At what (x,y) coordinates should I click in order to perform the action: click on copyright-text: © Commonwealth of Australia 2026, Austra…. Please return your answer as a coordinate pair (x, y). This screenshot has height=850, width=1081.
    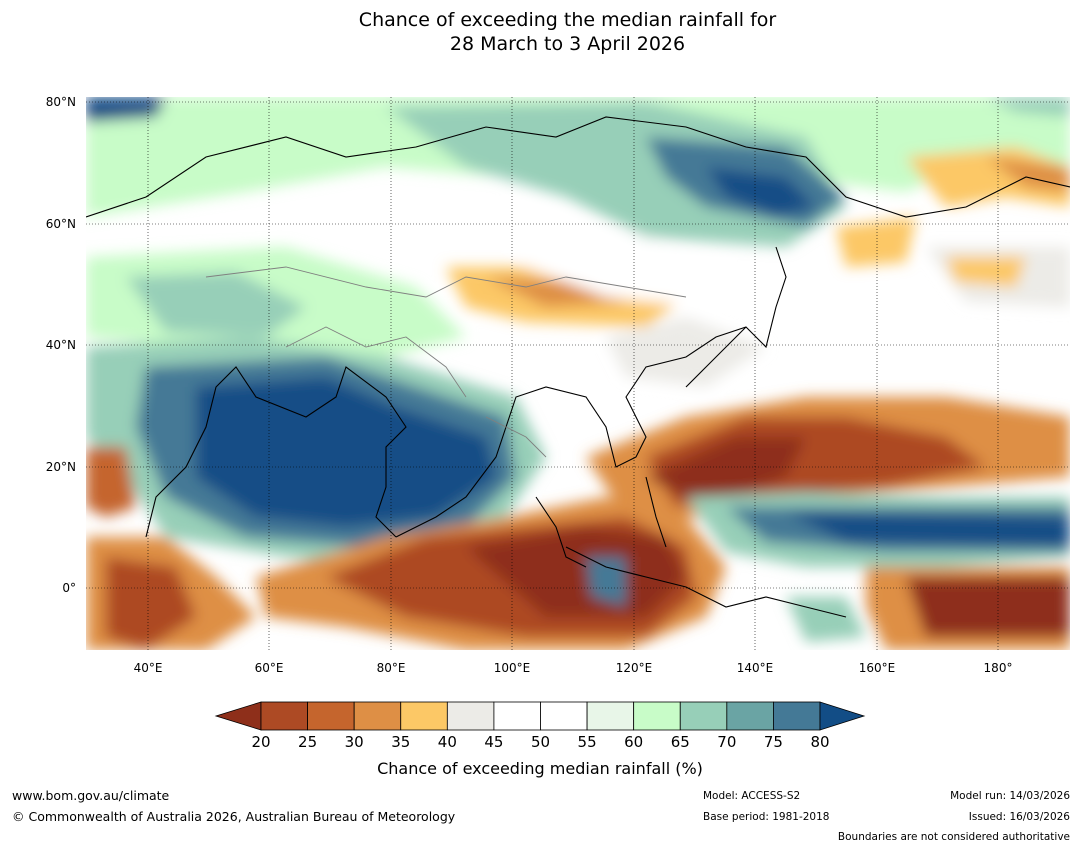
    Looking at the image, I should click on (234, 816).